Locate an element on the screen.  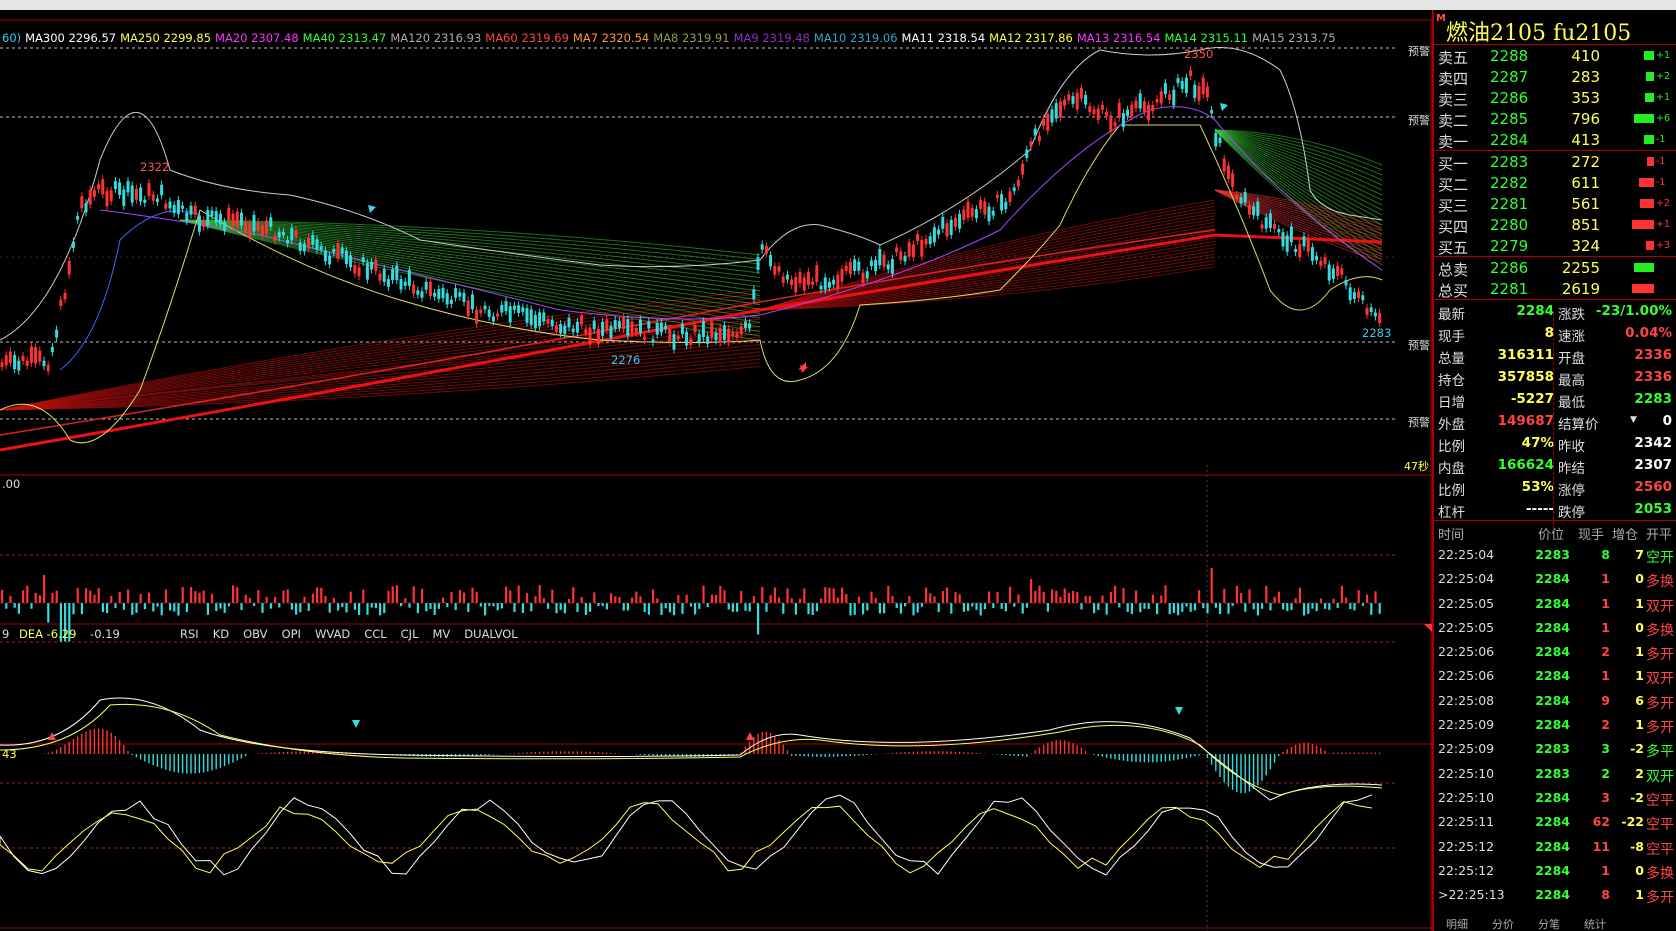
indicator-tab-kd: KD is located at coordinates (221, 634).